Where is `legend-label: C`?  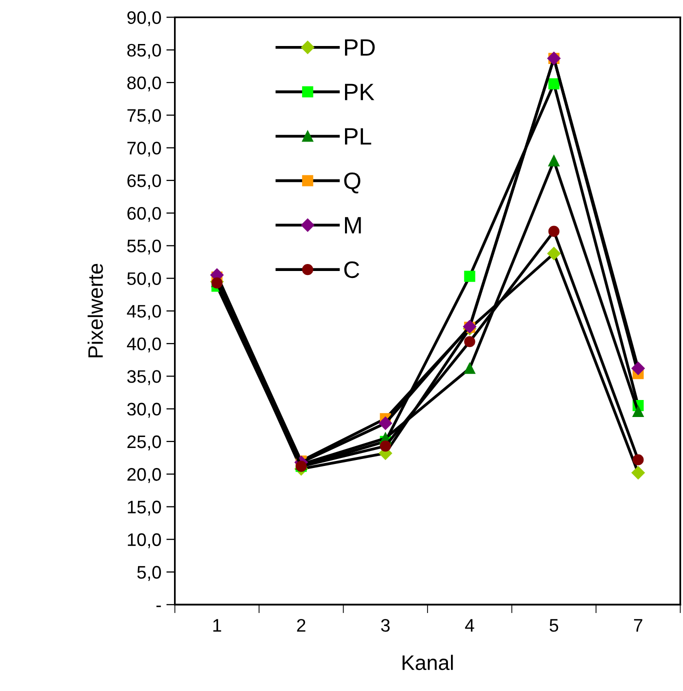 legend-label: C is located at coordinates (352, 269).